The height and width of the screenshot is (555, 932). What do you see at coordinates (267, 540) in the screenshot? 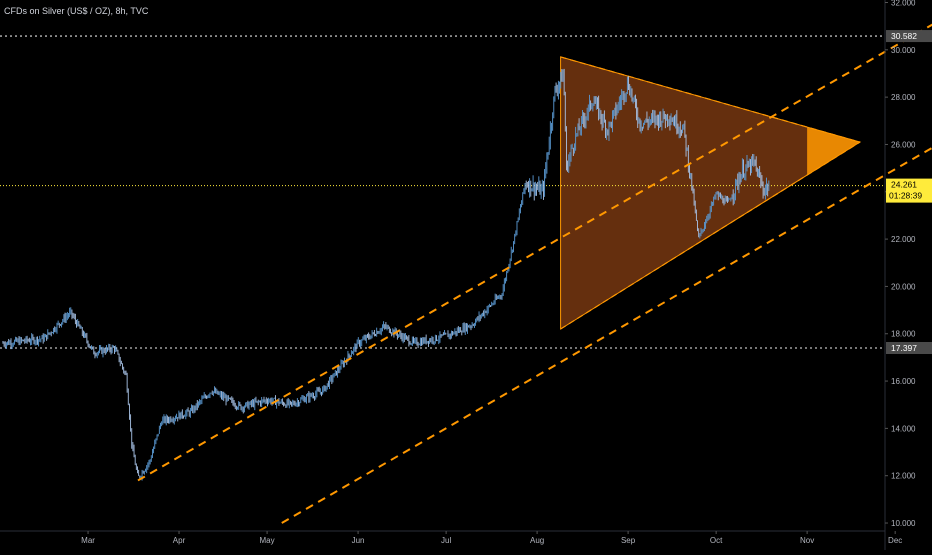
I see `x-tick-label: May` at bounding box center [267, 540].